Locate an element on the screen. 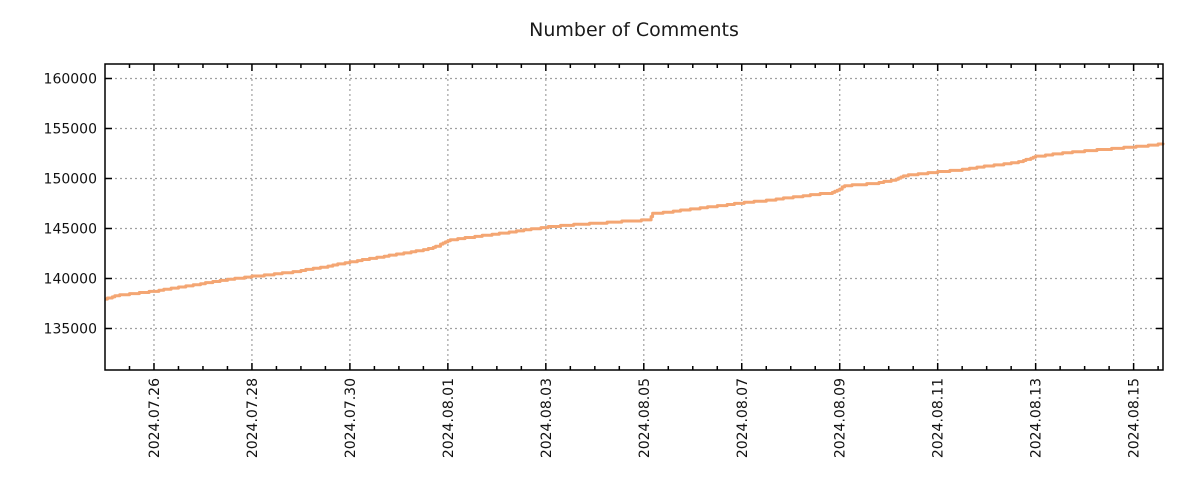 The height and width of the screenshot is (500, 1200). x-tick-label: 2024.08.15 is located at coordinates (1135, 418).